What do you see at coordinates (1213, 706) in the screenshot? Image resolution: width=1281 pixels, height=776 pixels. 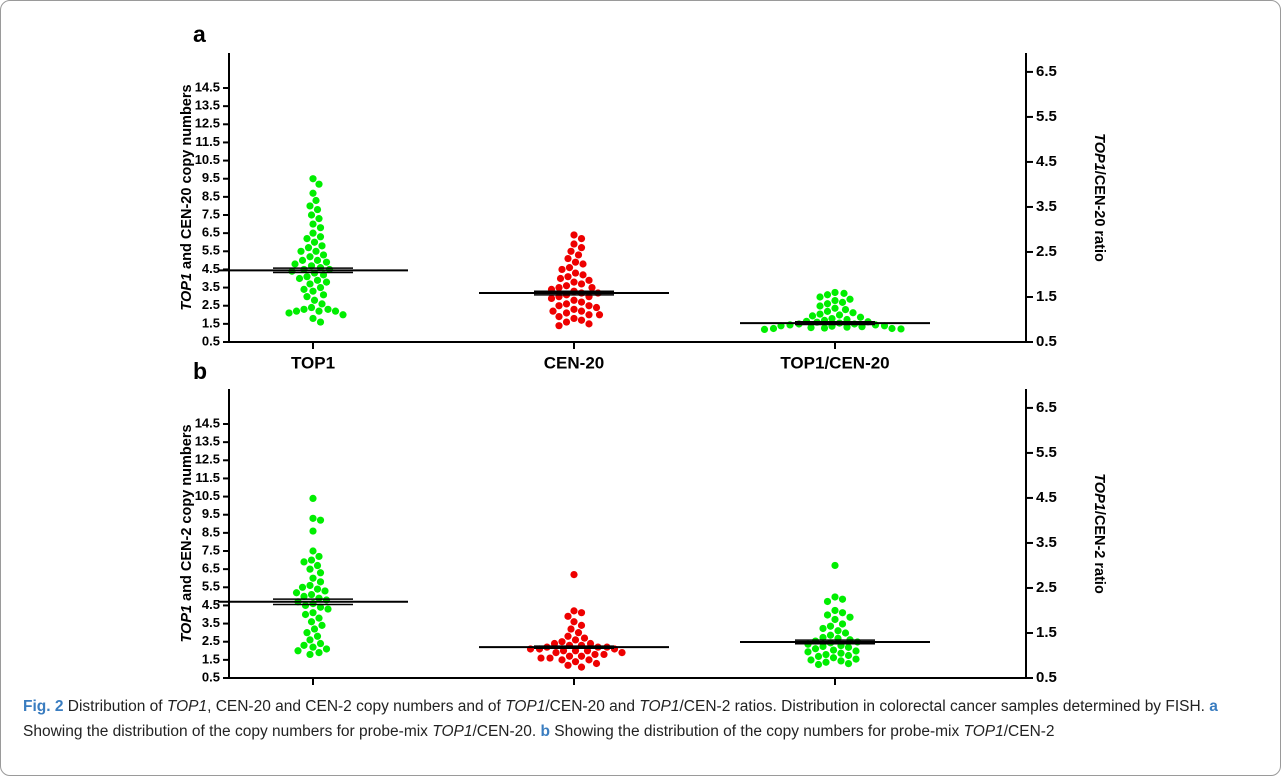 I see `caption-run: a` at bounding box center [1213, 706].